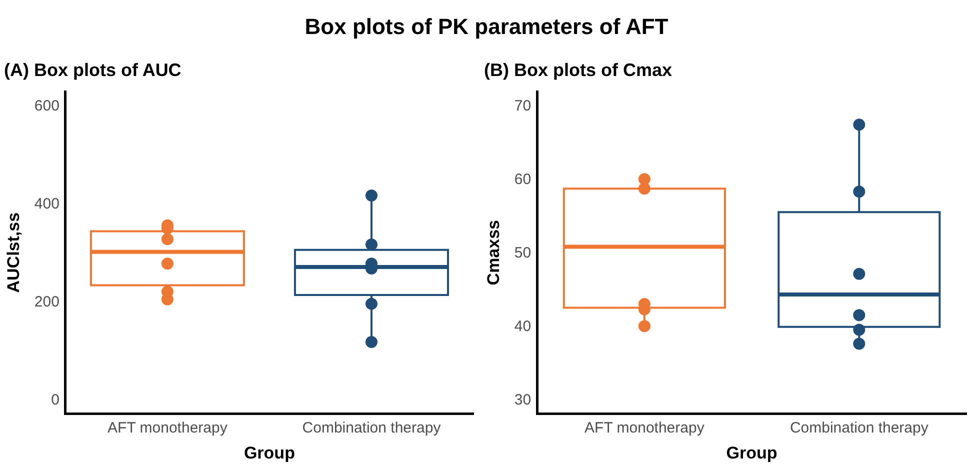 The height and width of the screenshot is (464, 973). Describe the element at coordinates (523, 105) in the screenshot. I see `y-tick-label: 70` at that location.